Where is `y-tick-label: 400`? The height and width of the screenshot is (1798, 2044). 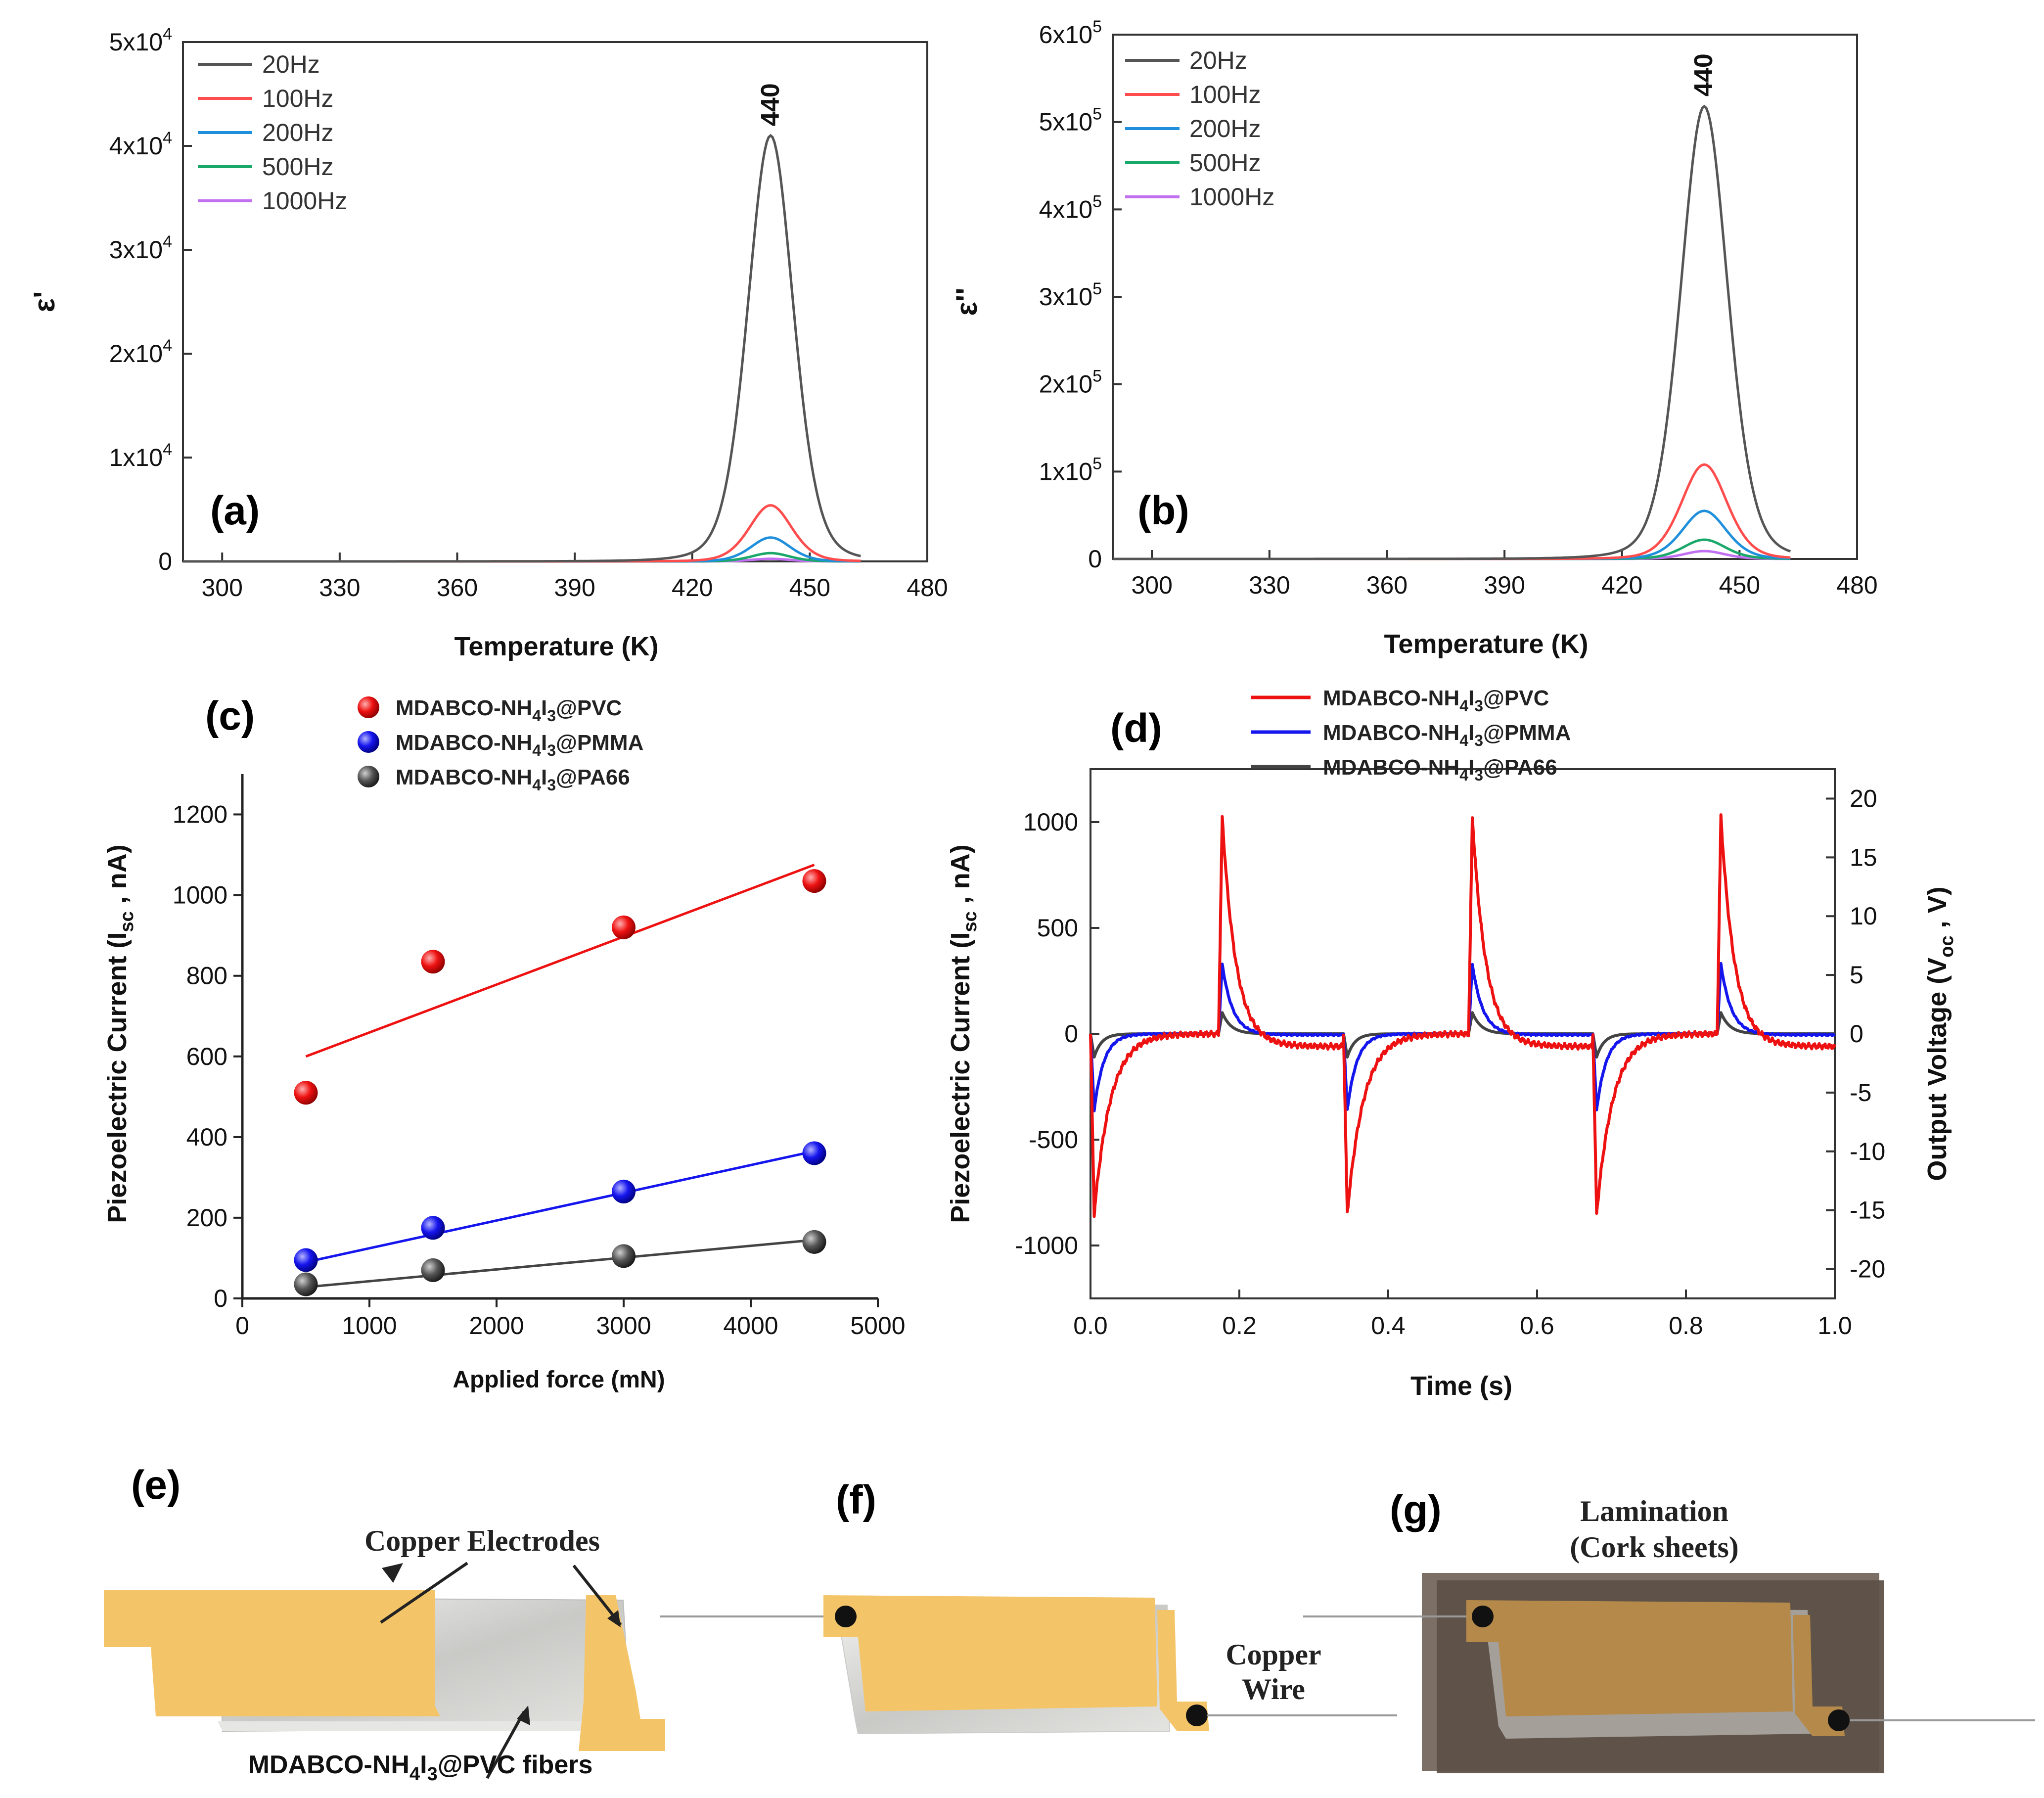
y-tick-label: 400 is located at coordinates (206, 1137).